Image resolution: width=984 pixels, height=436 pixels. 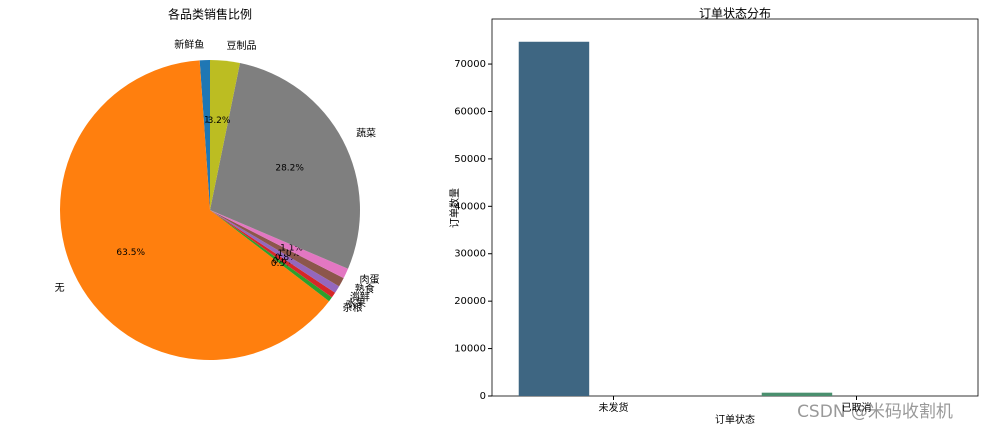 What do you see at coordinates (289, 169) in the screenshot?
I see `slice-pct: 28.2%` at bounding box center [289, 169].